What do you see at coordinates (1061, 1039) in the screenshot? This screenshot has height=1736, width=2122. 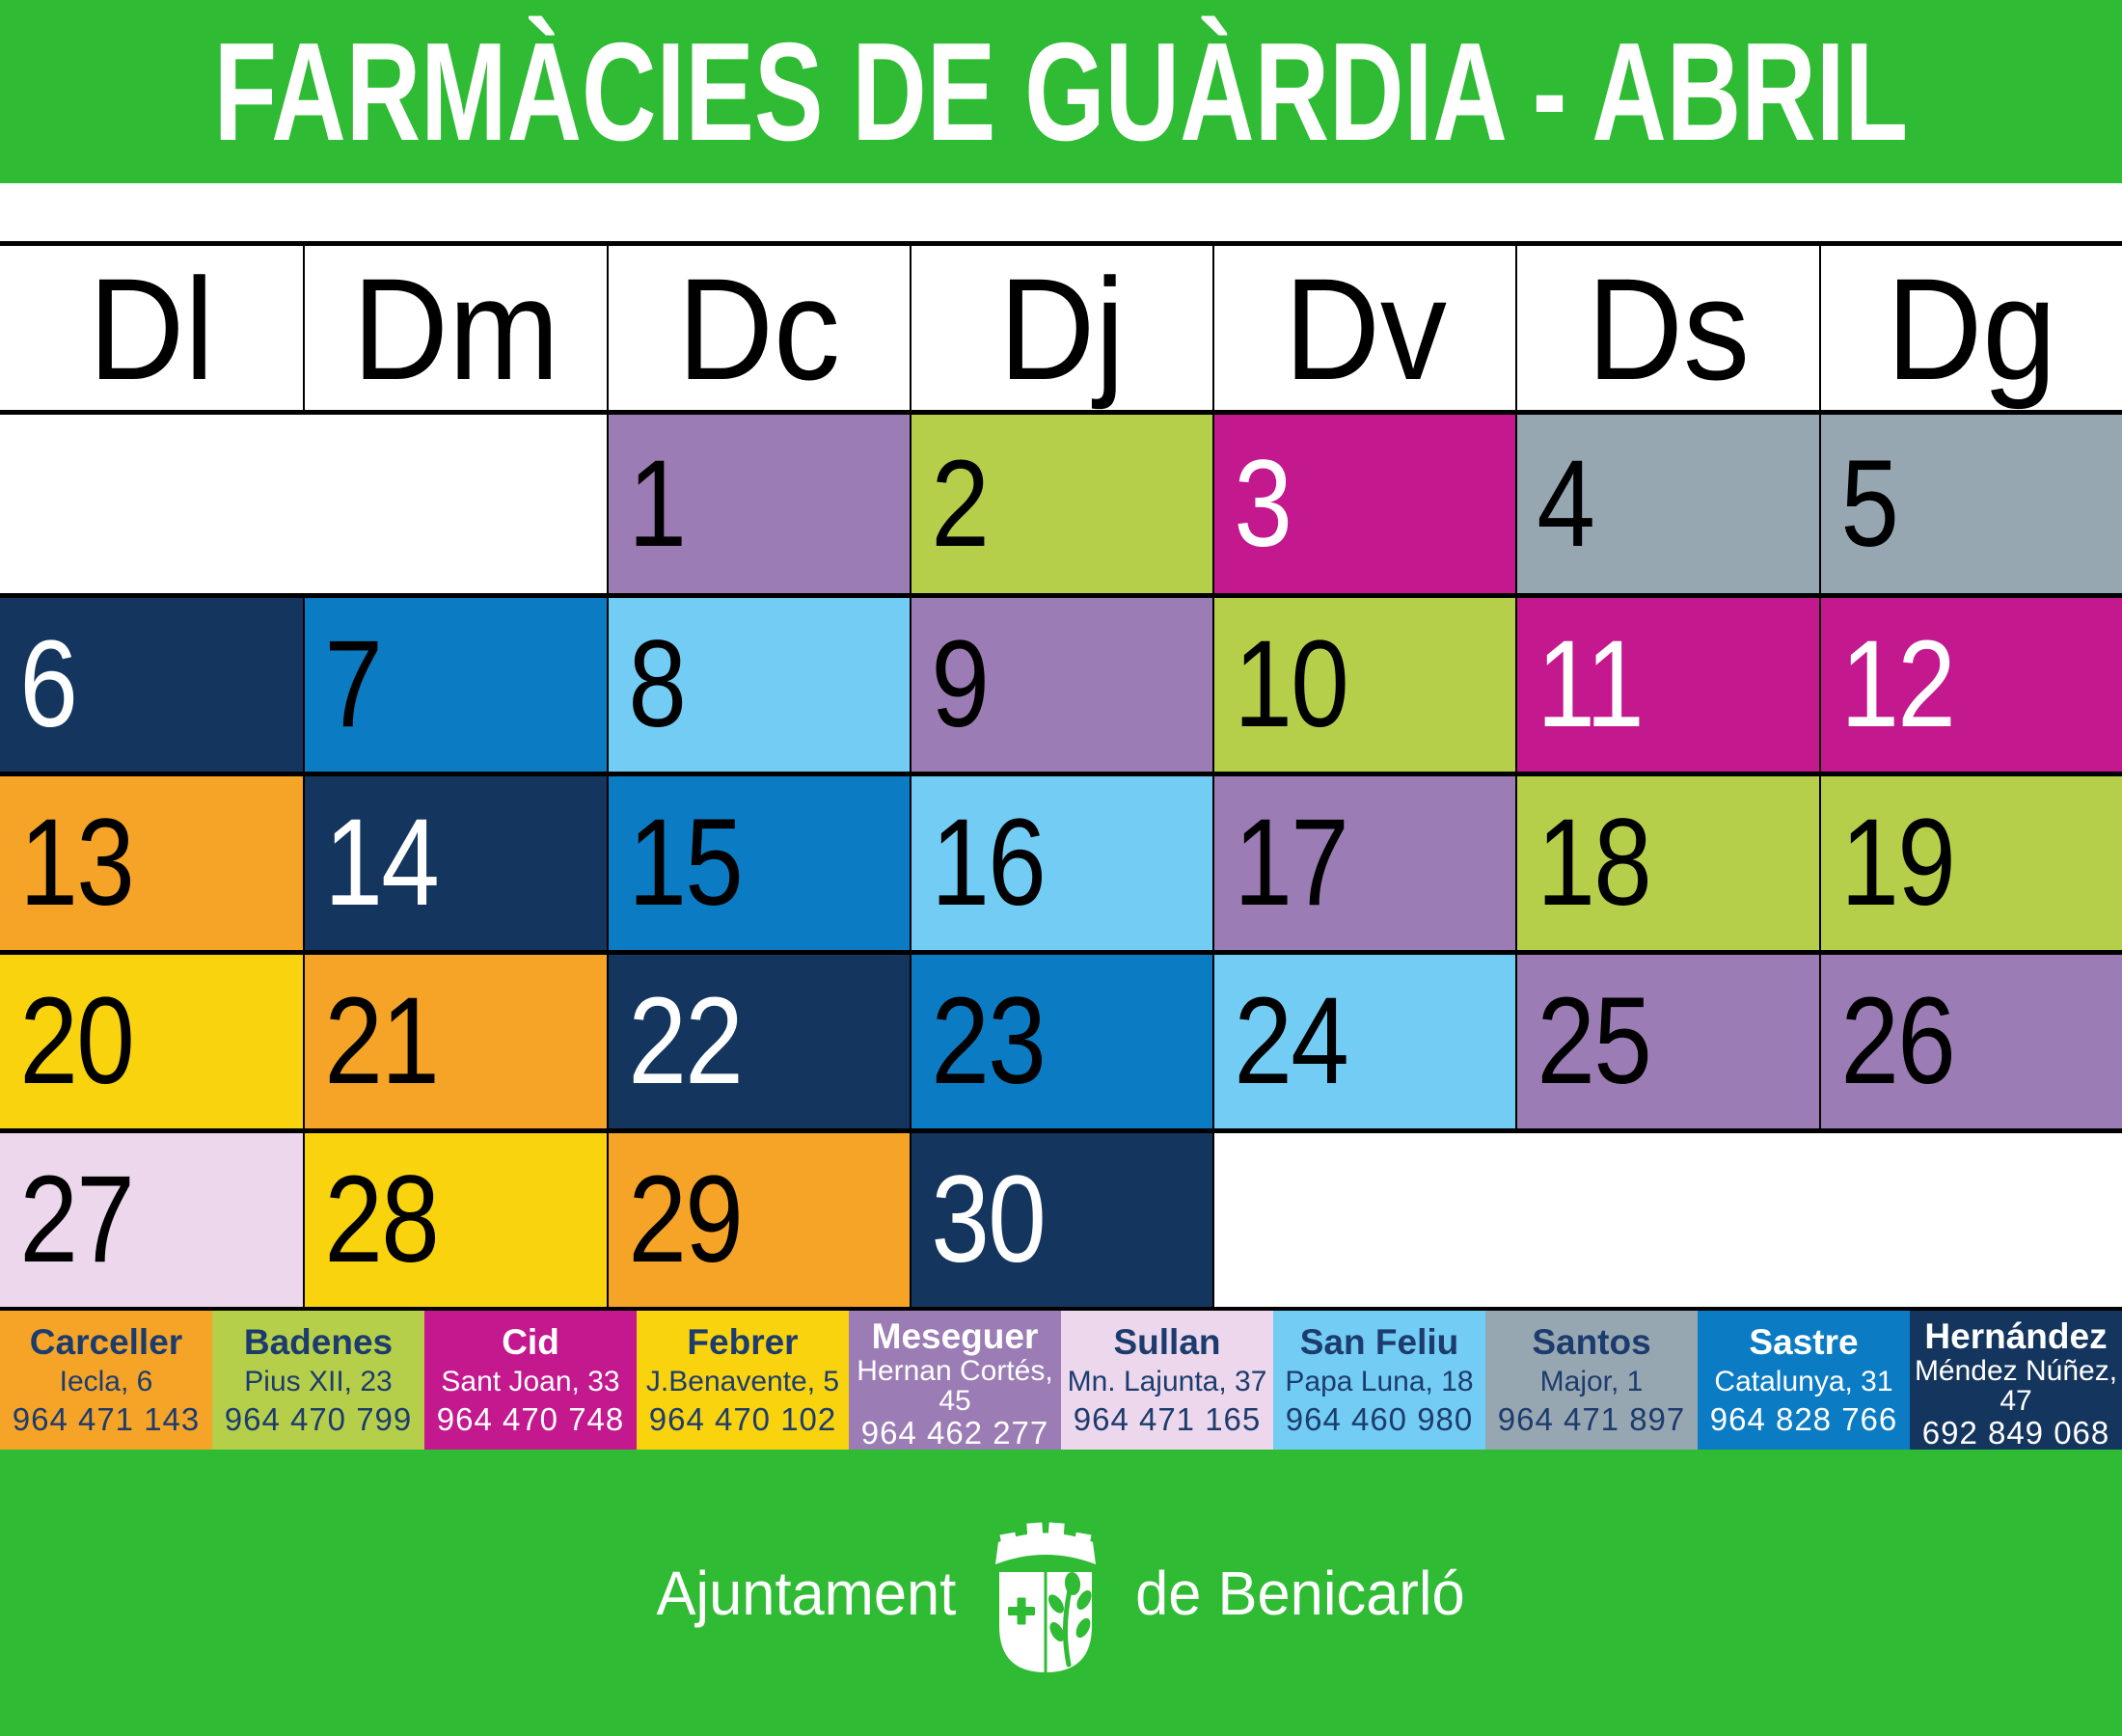 I see `calendar-cell-day-23: 23` at bounding box center [1061, 1039].